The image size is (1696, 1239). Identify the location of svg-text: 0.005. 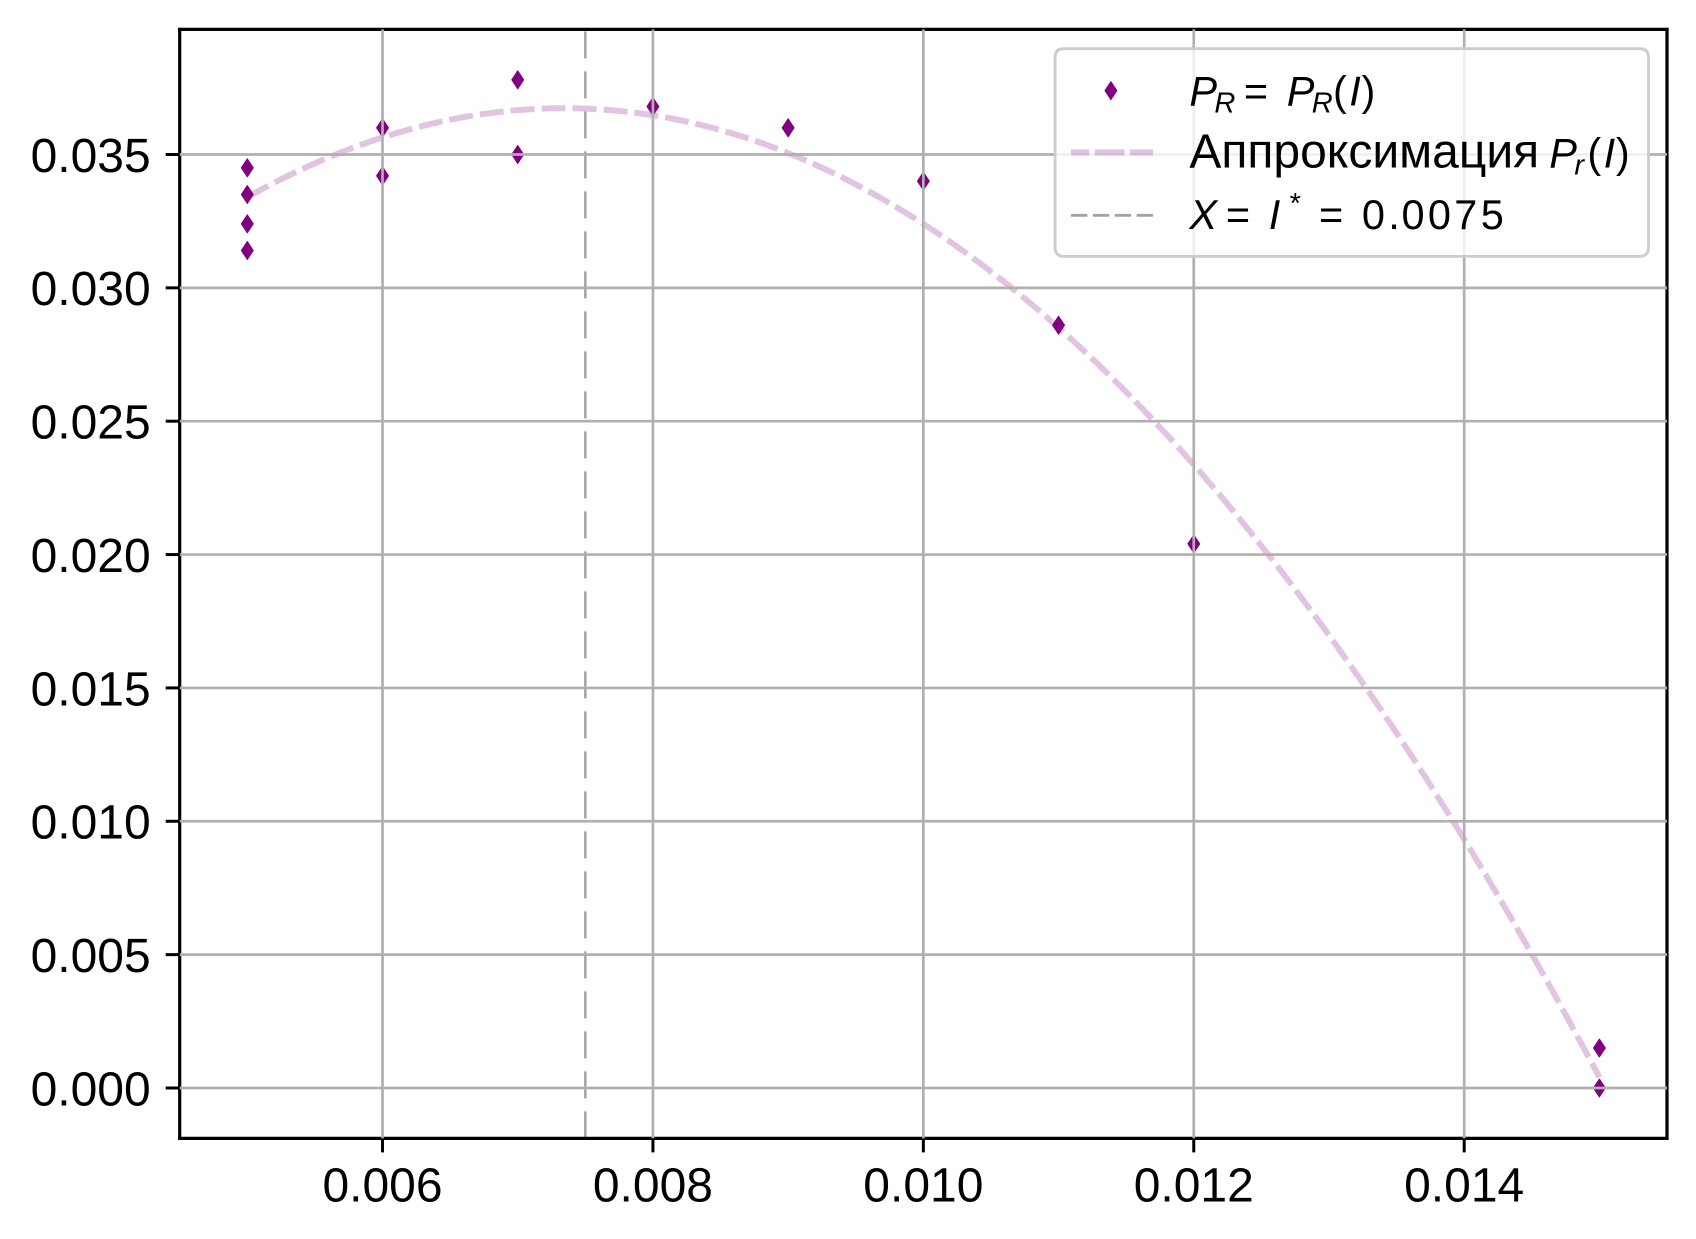
(91, 956).